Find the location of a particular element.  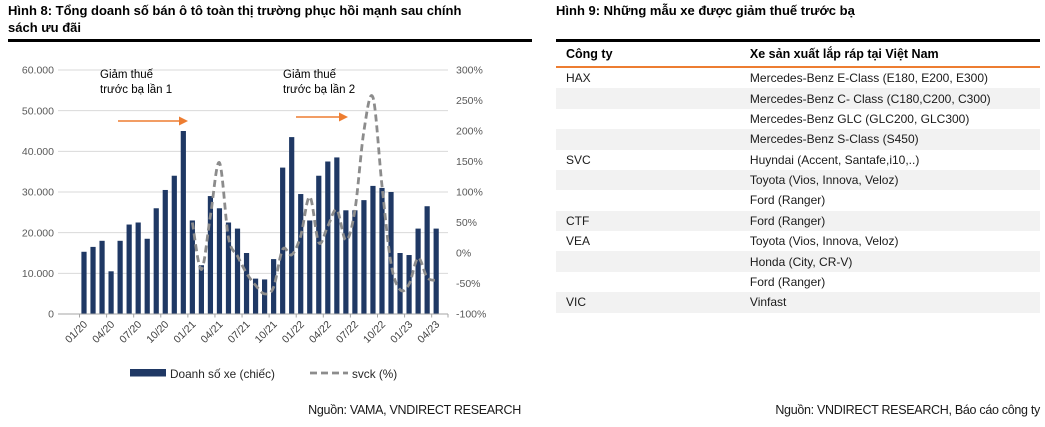

models-cell: Mercedes-Benz GLC (GLC200, GLC300) is located at coordinates (859, 118).